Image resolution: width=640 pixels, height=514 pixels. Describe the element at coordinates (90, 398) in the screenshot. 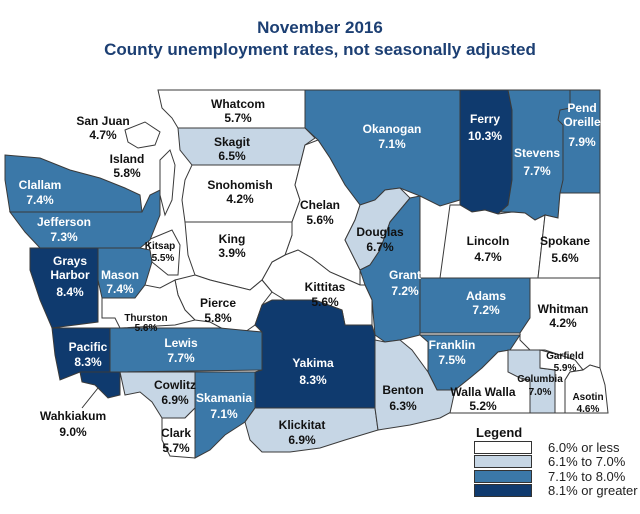

I see `wahkiakum-leader-line` at that location.